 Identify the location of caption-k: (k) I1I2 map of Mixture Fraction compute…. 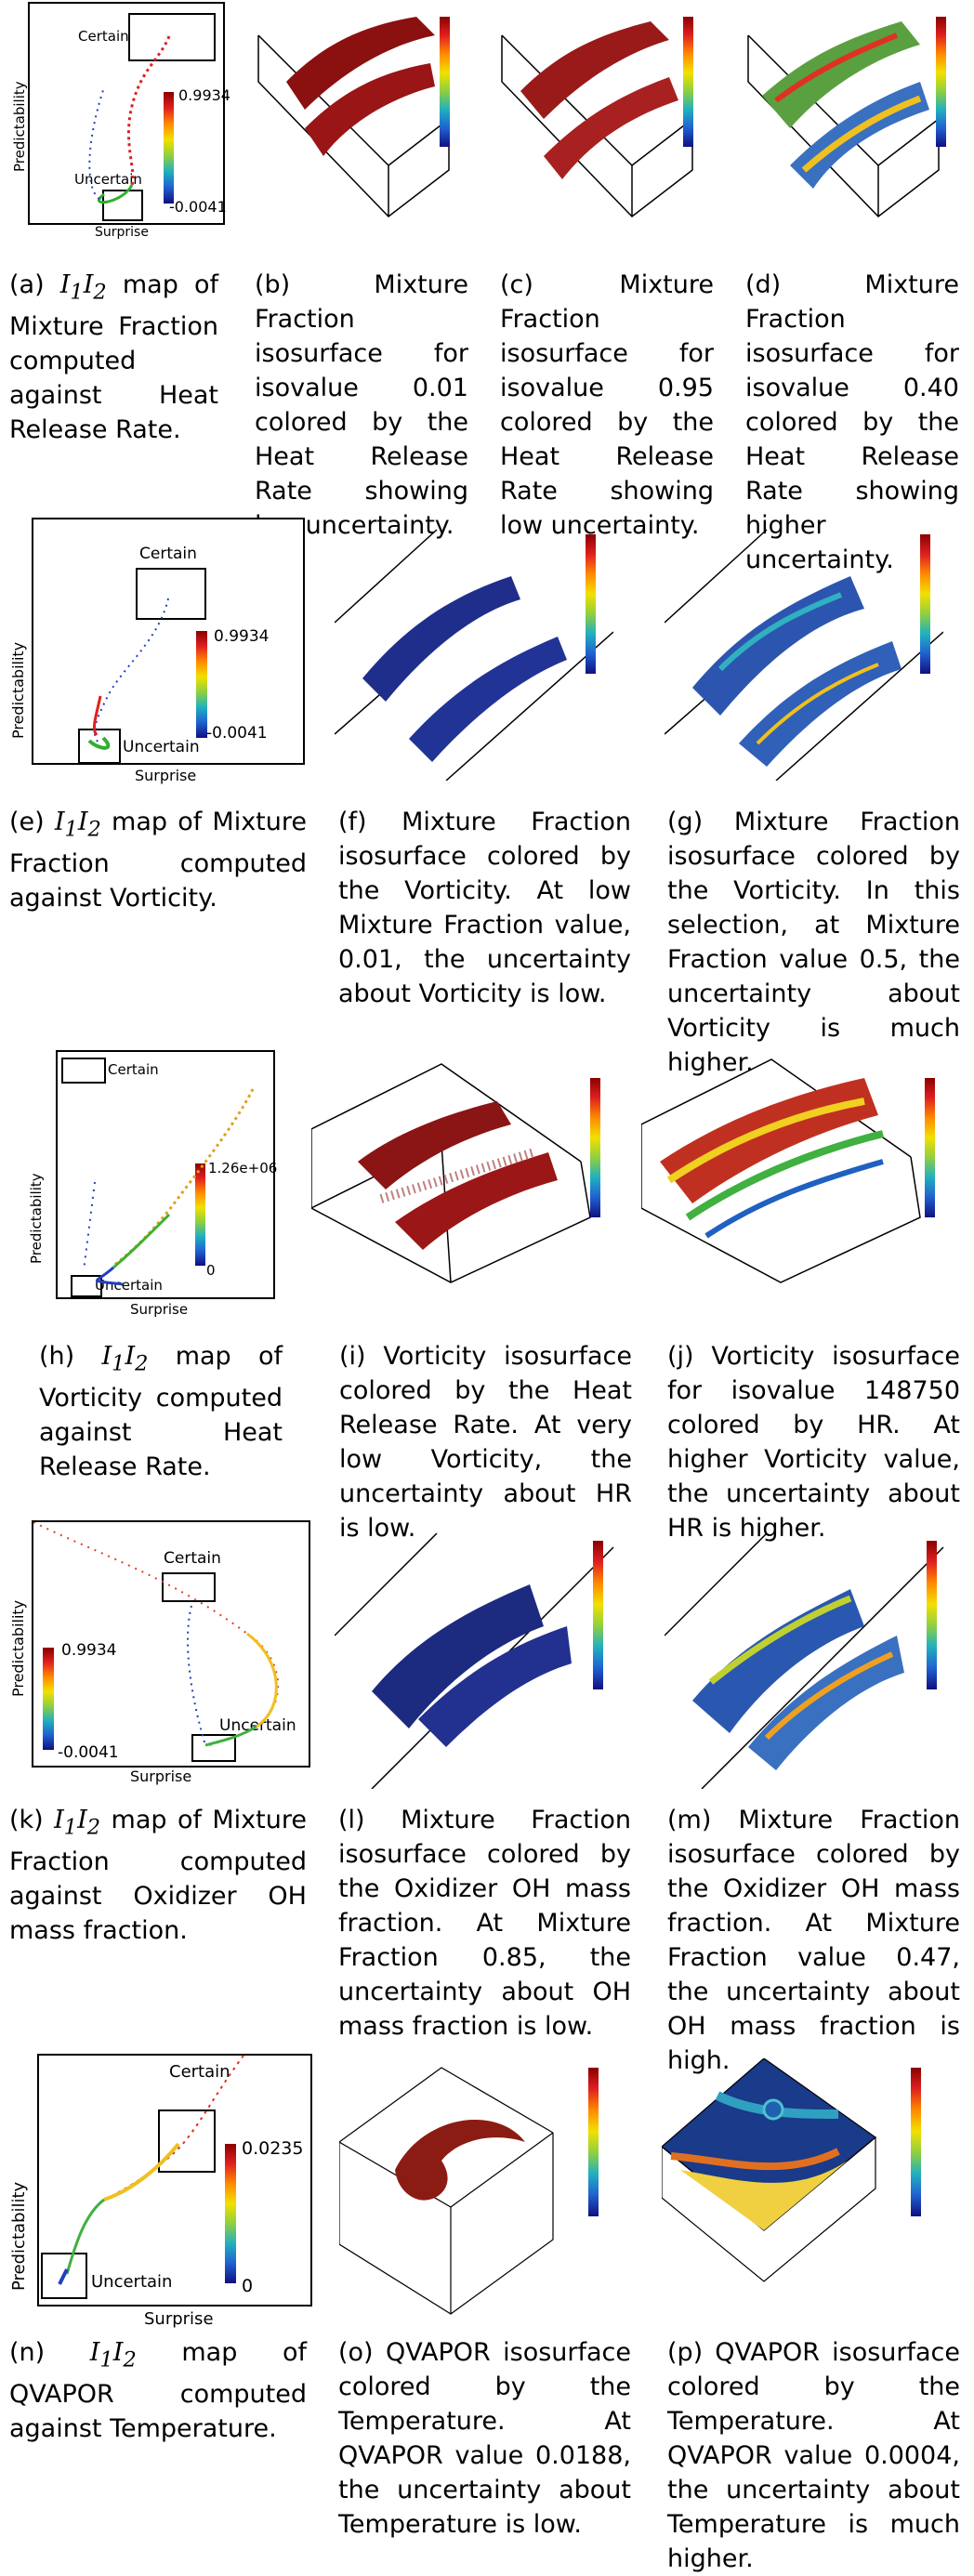
(158, 1876).